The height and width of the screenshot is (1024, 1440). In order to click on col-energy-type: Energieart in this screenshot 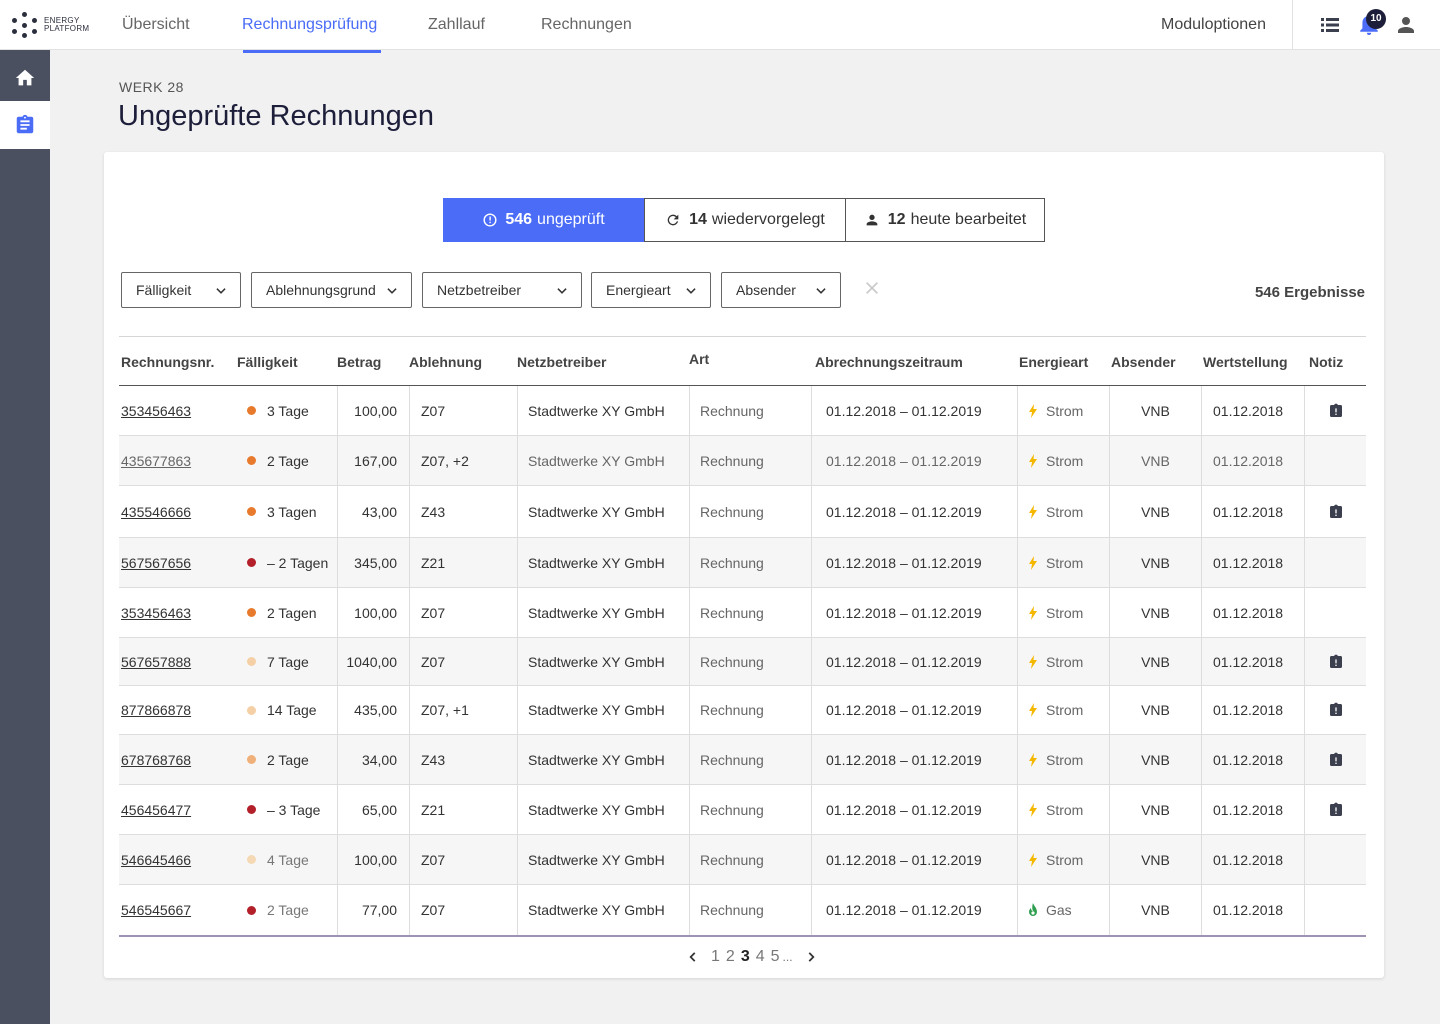, I will do `click(1054, 362)`.